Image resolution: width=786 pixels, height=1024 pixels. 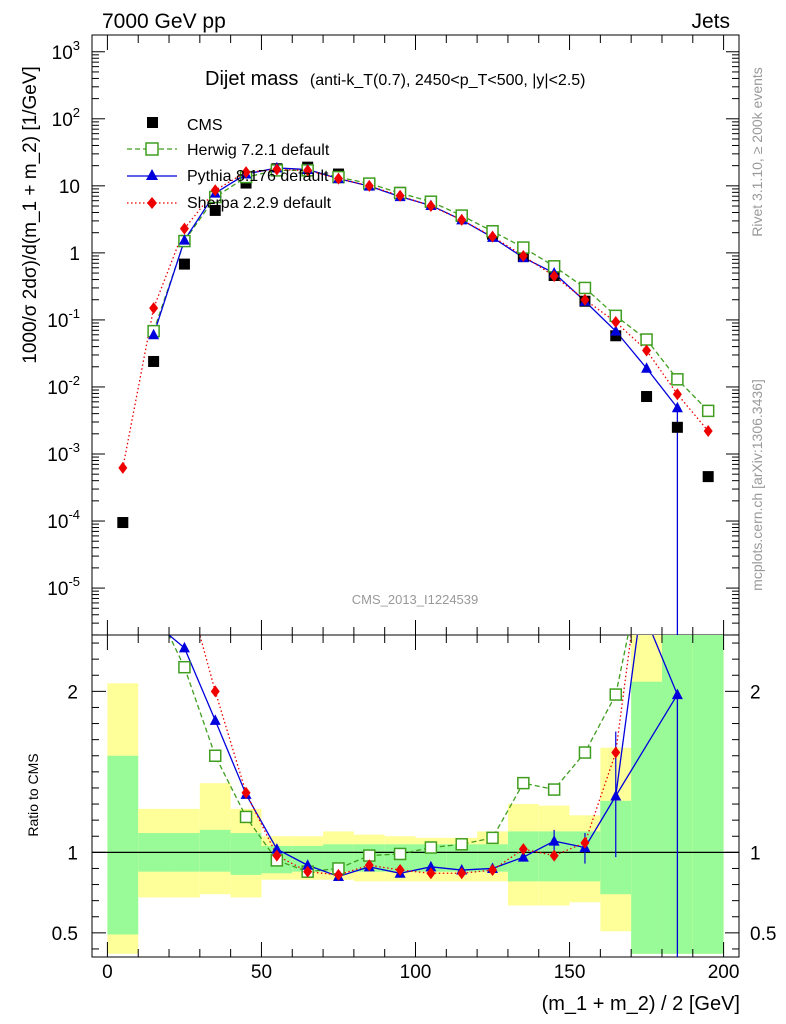 I want to click on mcplots-ref: mcplots.cern.ch [arXiv:1306.3436], so click(x=757, y=485).